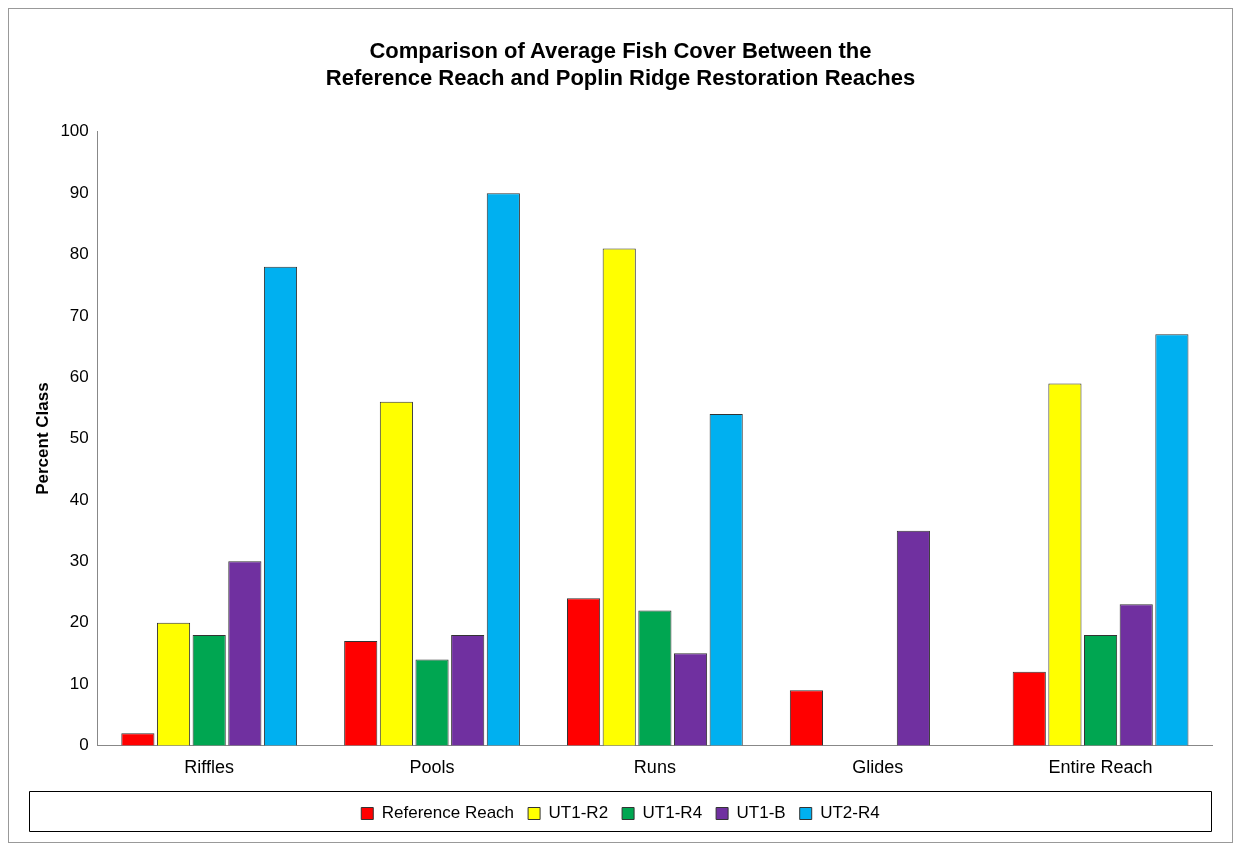  Describe the element at coordinates (654, 767) in the screenshot. I see `x-tick-label: Runs` at that location.